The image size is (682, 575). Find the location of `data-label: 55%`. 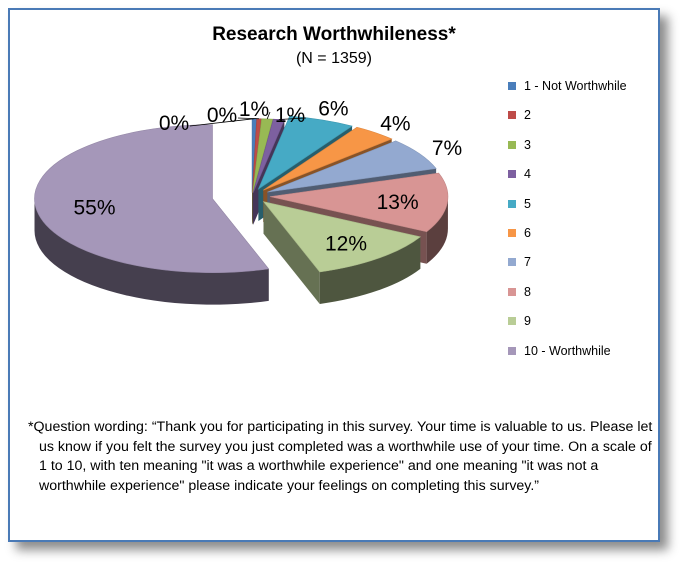

data-label: 55% is located at coordinates (94, 208).